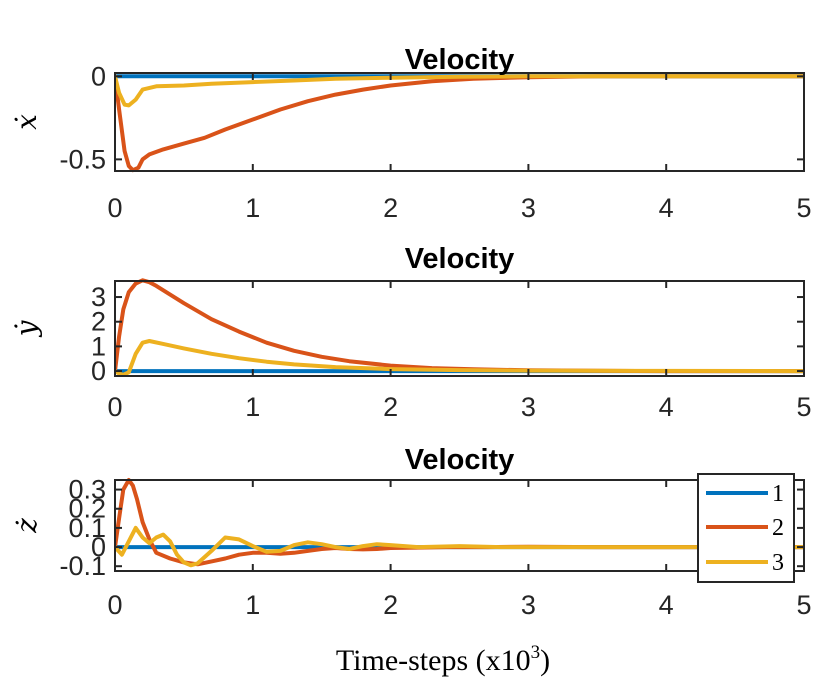 Image resolution: width=831 pixels, height=686 pixels. I want to click on x-axis-label: Time-steps (x103), so click(443, 659).